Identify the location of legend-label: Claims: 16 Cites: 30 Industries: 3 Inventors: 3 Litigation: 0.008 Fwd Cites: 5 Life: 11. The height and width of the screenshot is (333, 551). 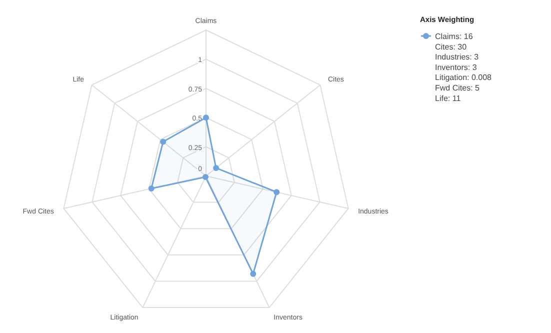
(463, 67).